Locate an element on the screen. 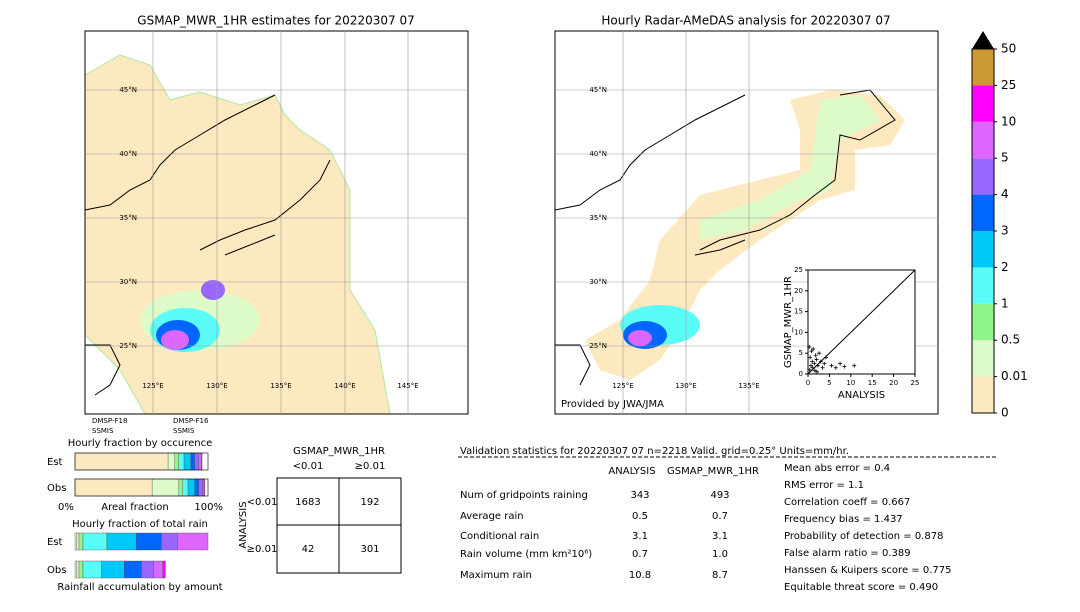  colorbar-label: 3 is located at coordinates (1005, 231).